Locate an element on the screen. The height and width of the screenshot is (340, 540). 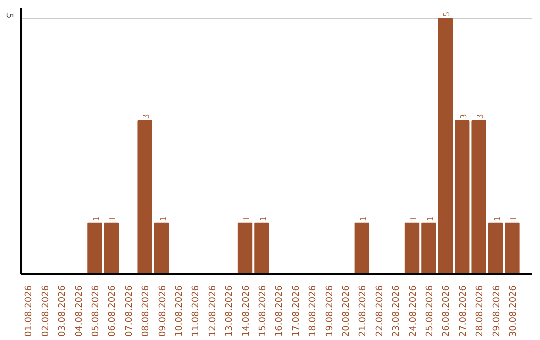
x-tick-label: 03.08.2026 is located at coordinates (63, 311).